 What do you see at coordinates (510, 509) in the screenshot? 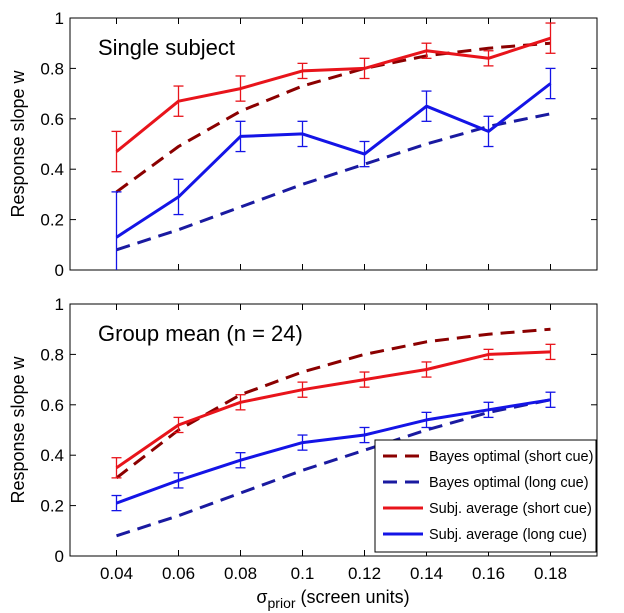
I see `panel2-legend-label-subj-short: Subj. average (short cue)` at bounding box center [510, 509].